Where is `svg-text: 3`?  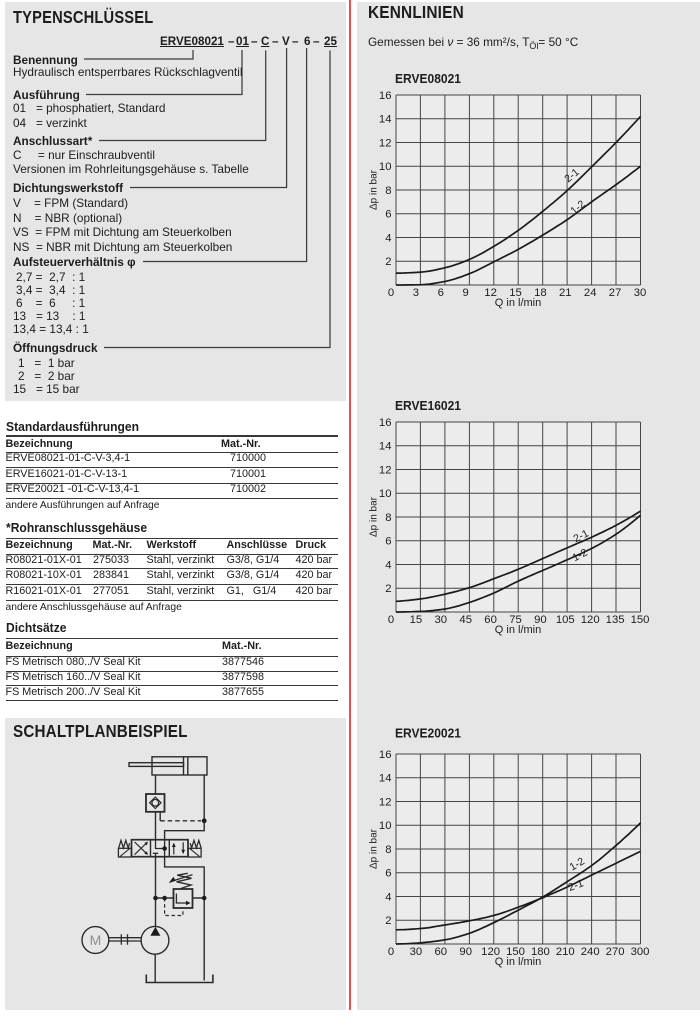 svg-text: 3 is located at coordinates (416, 293).